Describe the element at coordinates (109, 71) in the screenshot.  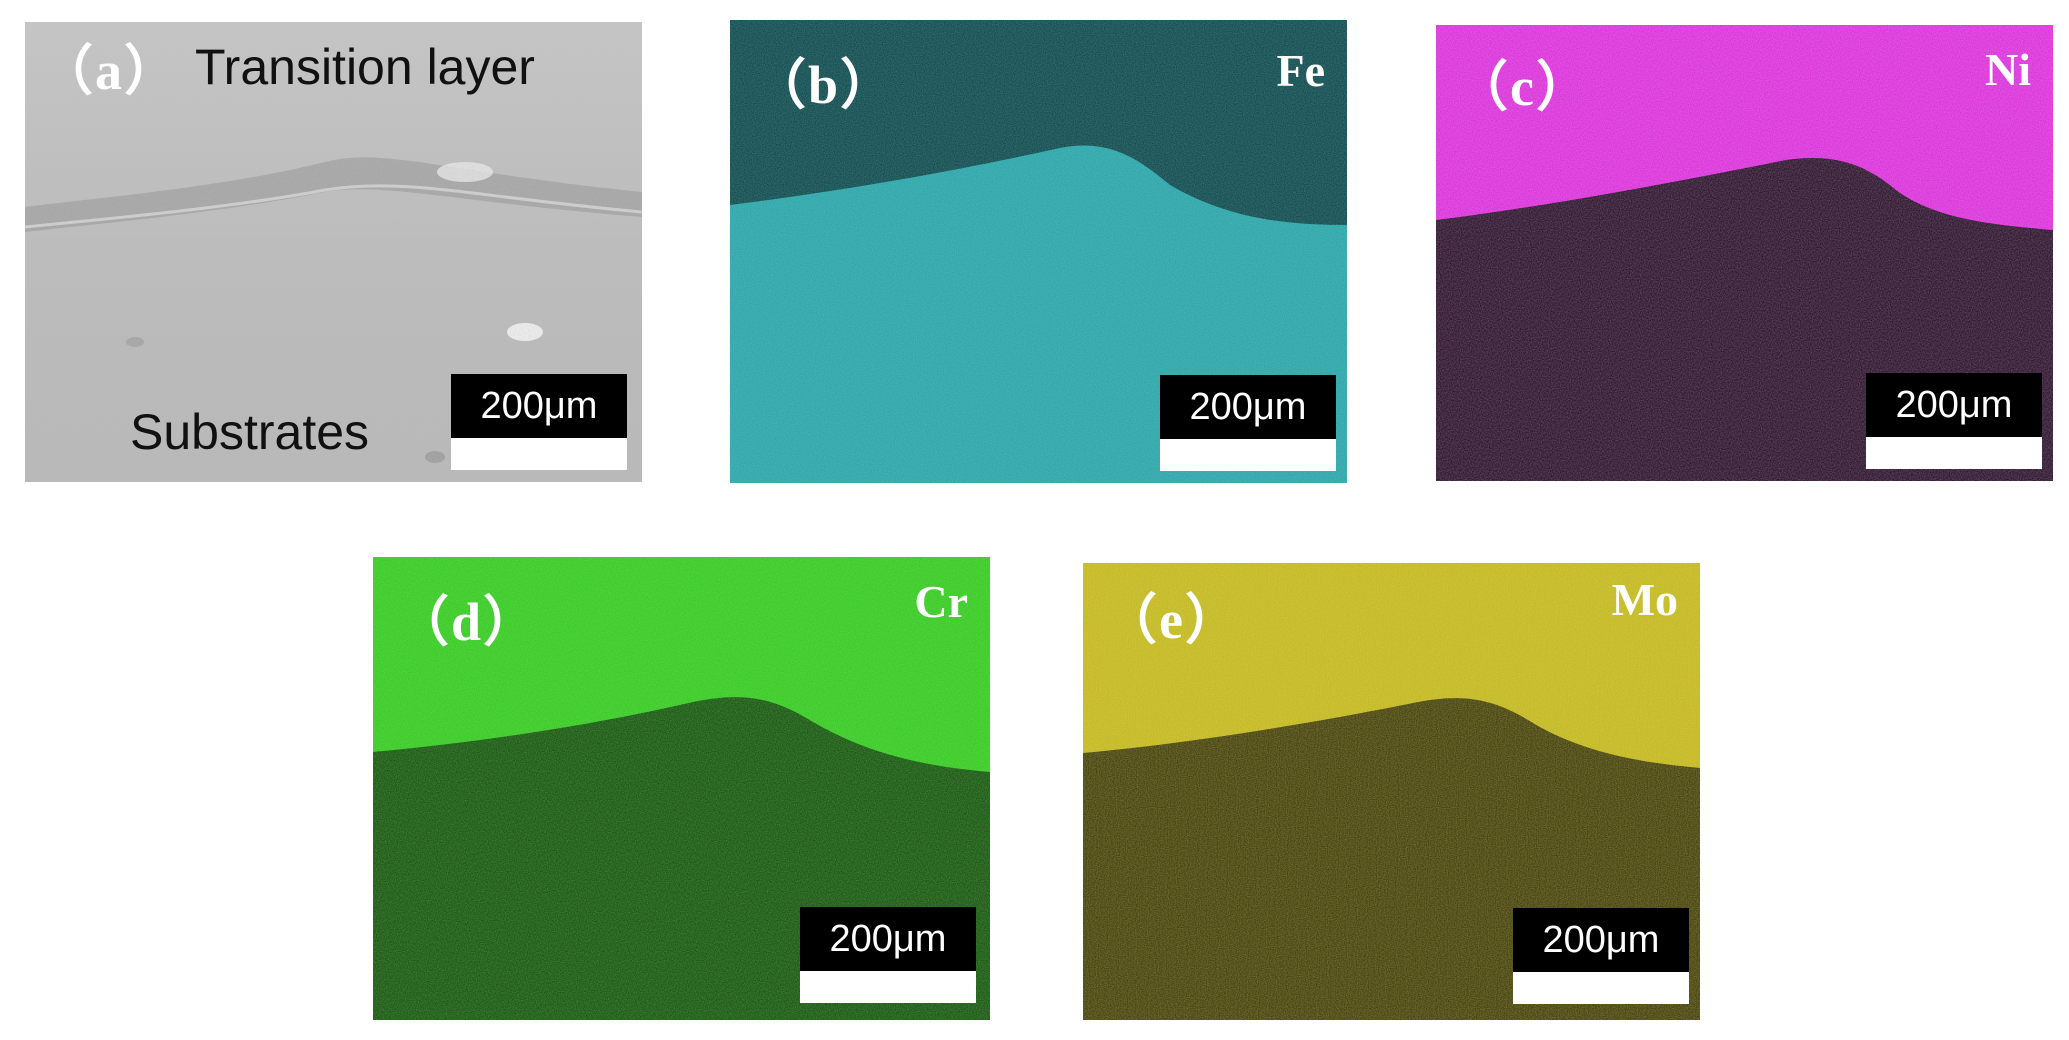
I see `panel-label: （a）` at that location.